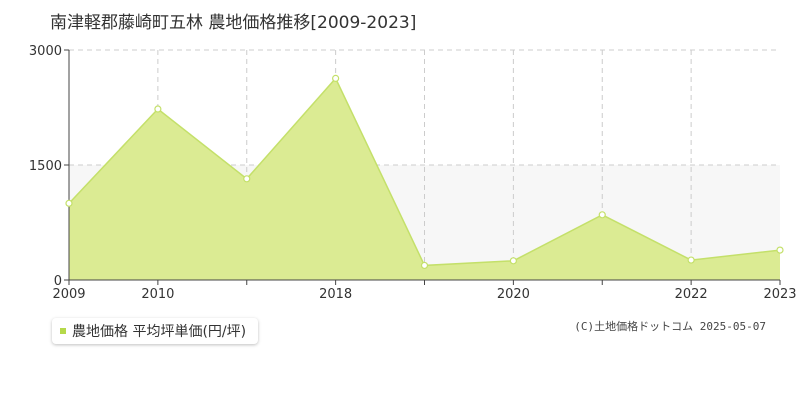 The height and width of the screenshot is (400, 800). I want to click on x-tick-label: 2009, so click(68, 294).